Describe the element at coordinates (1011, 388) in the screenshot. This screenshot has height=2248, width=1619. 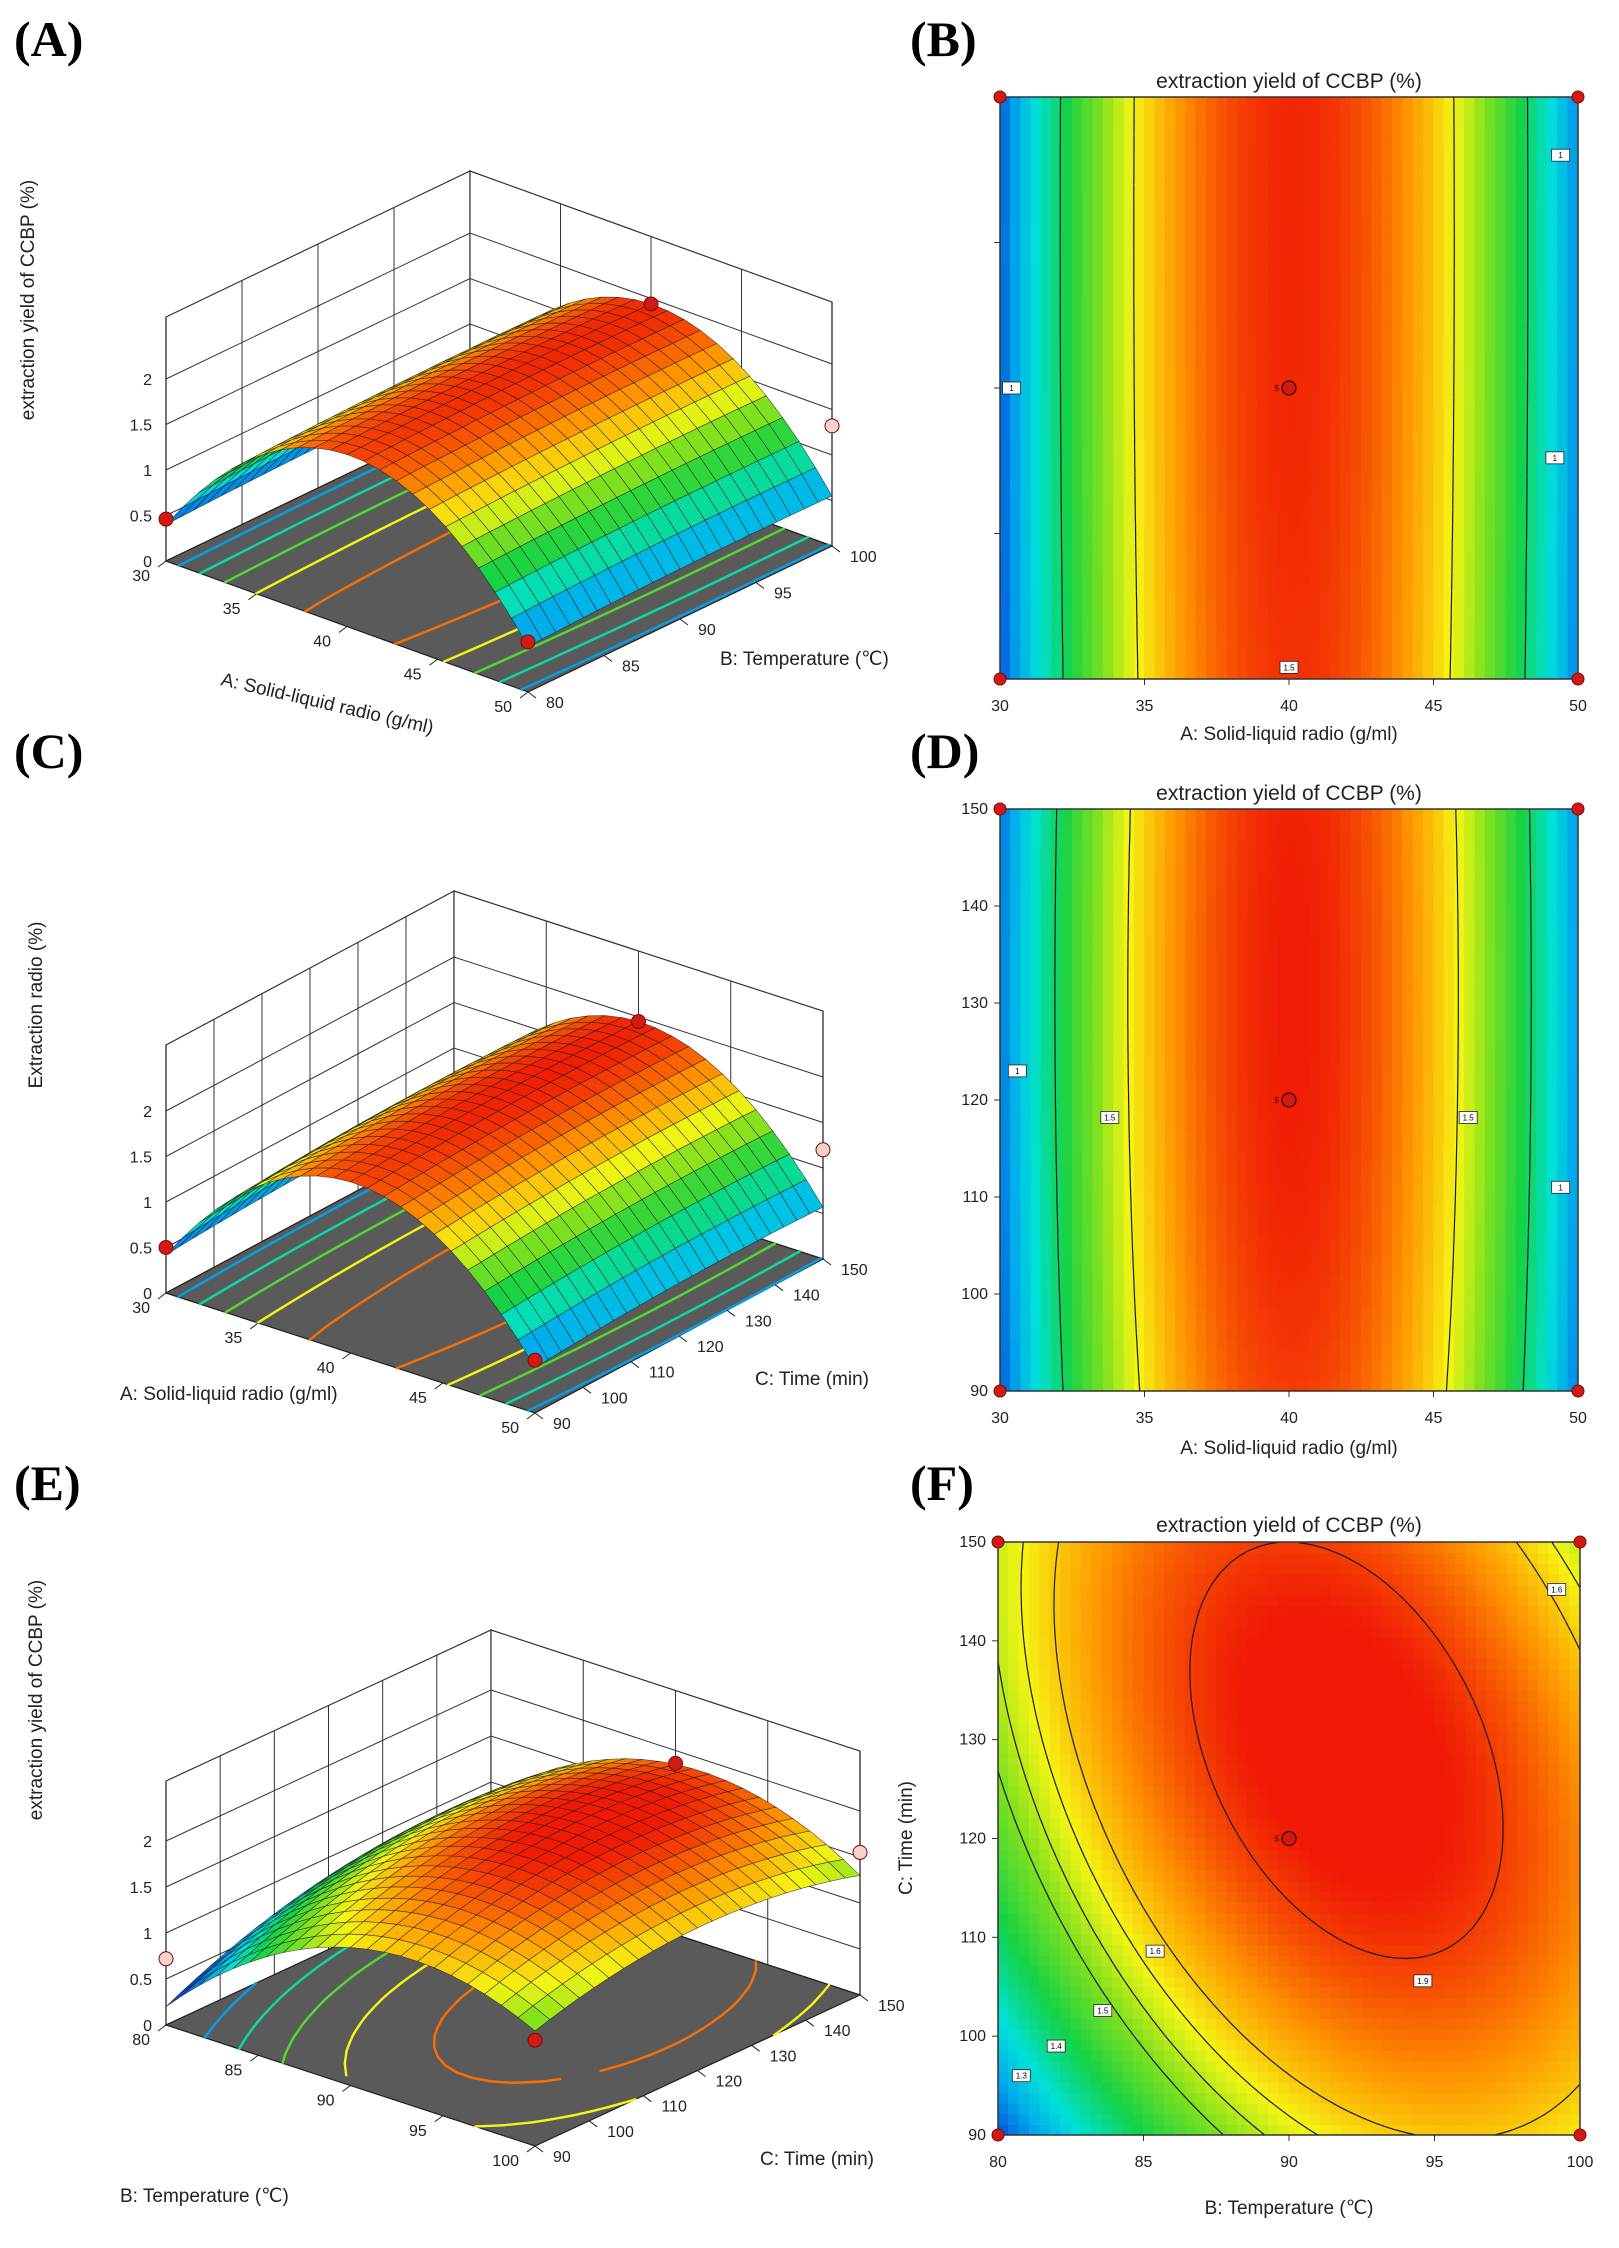
I see `contour-label-box` at that location.